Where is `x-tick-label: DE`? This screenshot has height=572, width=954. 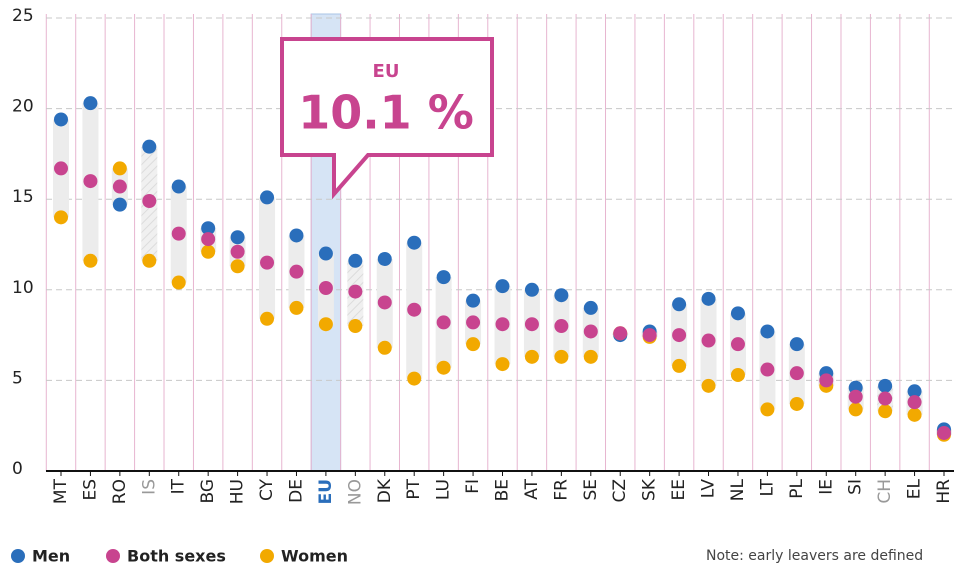
x-tick-label: DE is located at coordinates (296, 491).